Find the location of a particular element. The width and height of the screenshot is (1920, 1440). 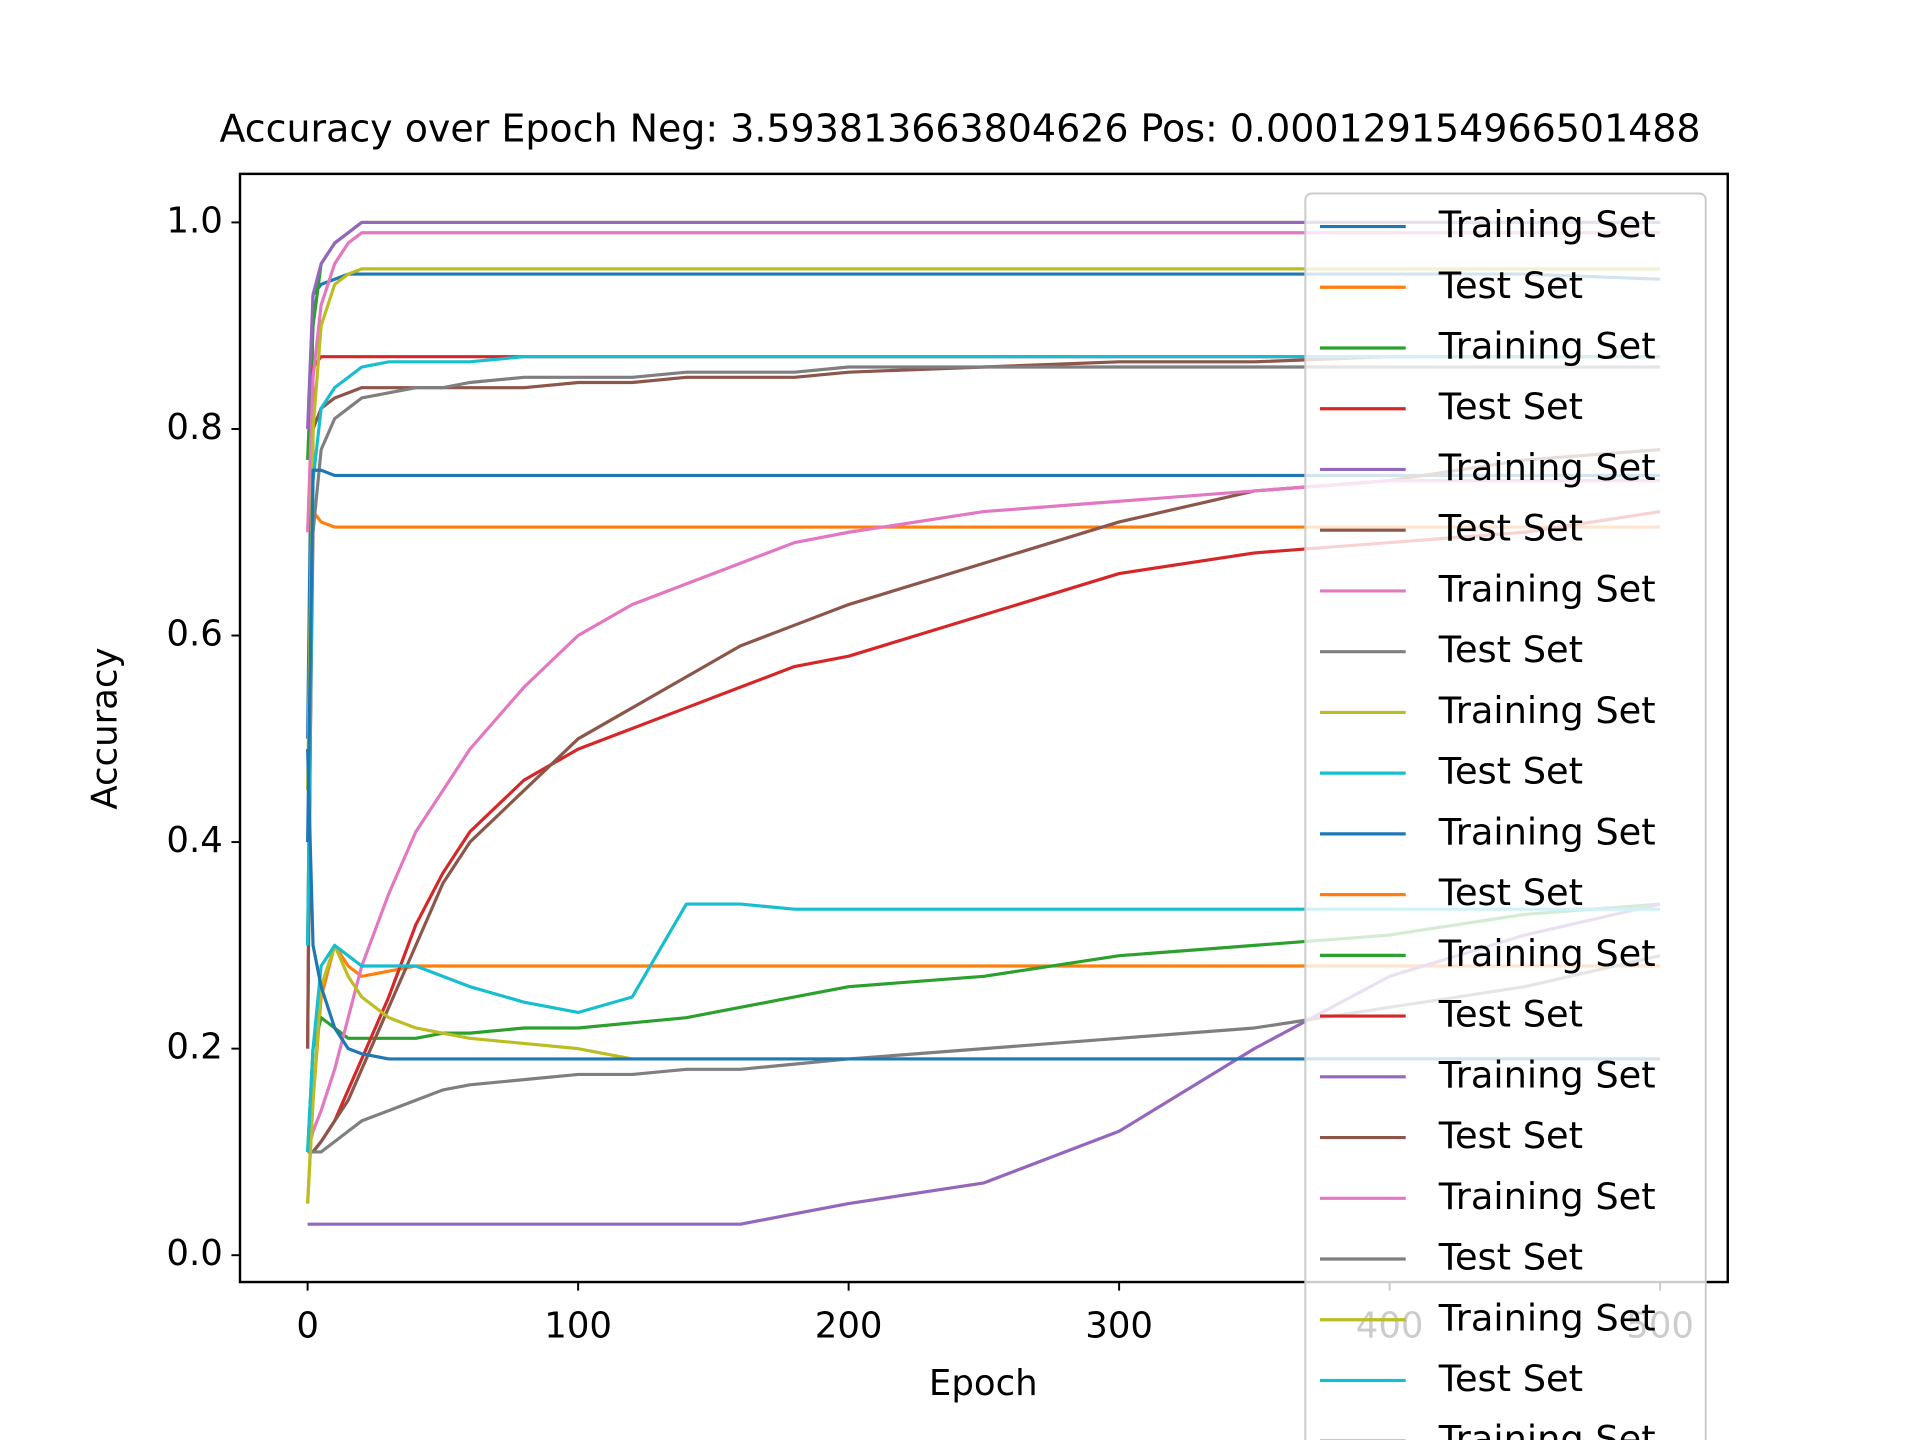

y-tick-label: 0.4 is located at coordinates (194, 840).